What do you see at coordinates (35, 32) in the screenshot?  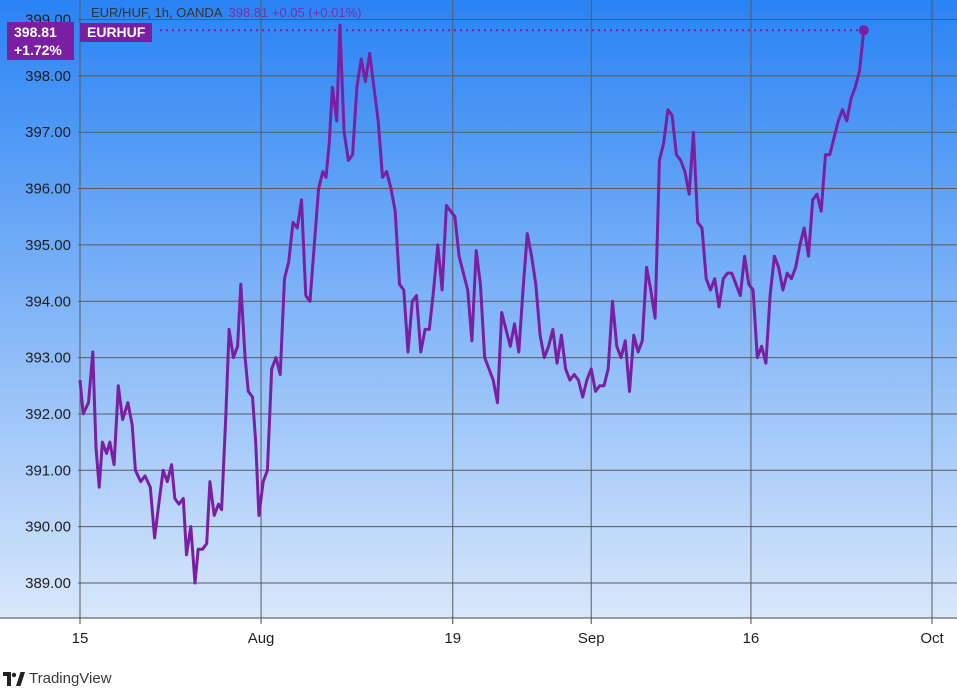 I see `last-price-value: 398.81` at bounding box center [35, 32].